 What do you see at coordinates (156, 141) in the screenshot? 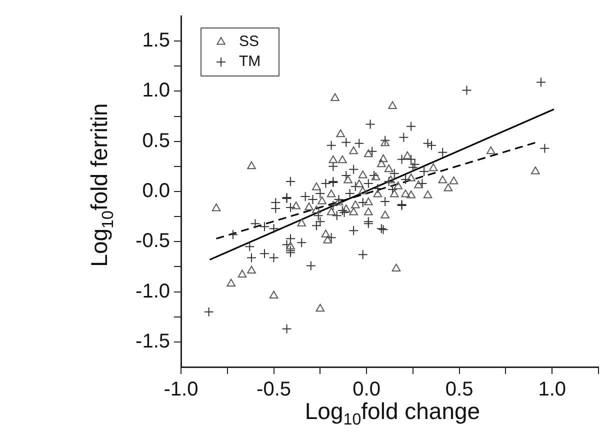
I see `y-tick-label: 0.5` at bounding box center [156, 141].